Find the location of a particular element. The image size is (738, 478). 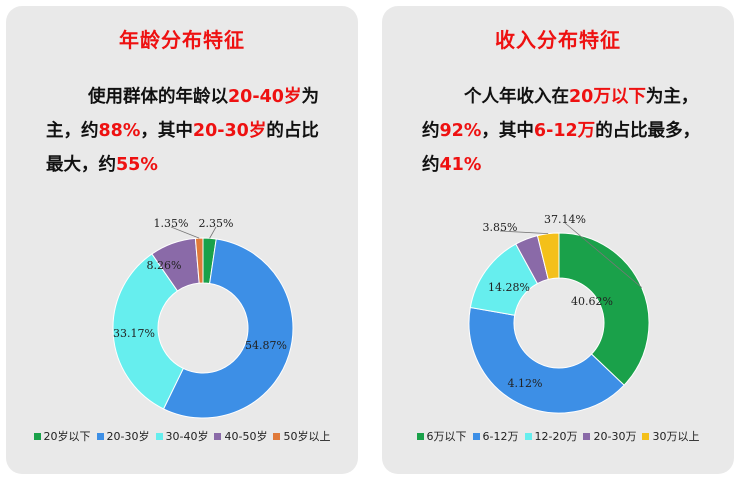

legend-item: 20岁以下 is located at coordinates (62, 436).